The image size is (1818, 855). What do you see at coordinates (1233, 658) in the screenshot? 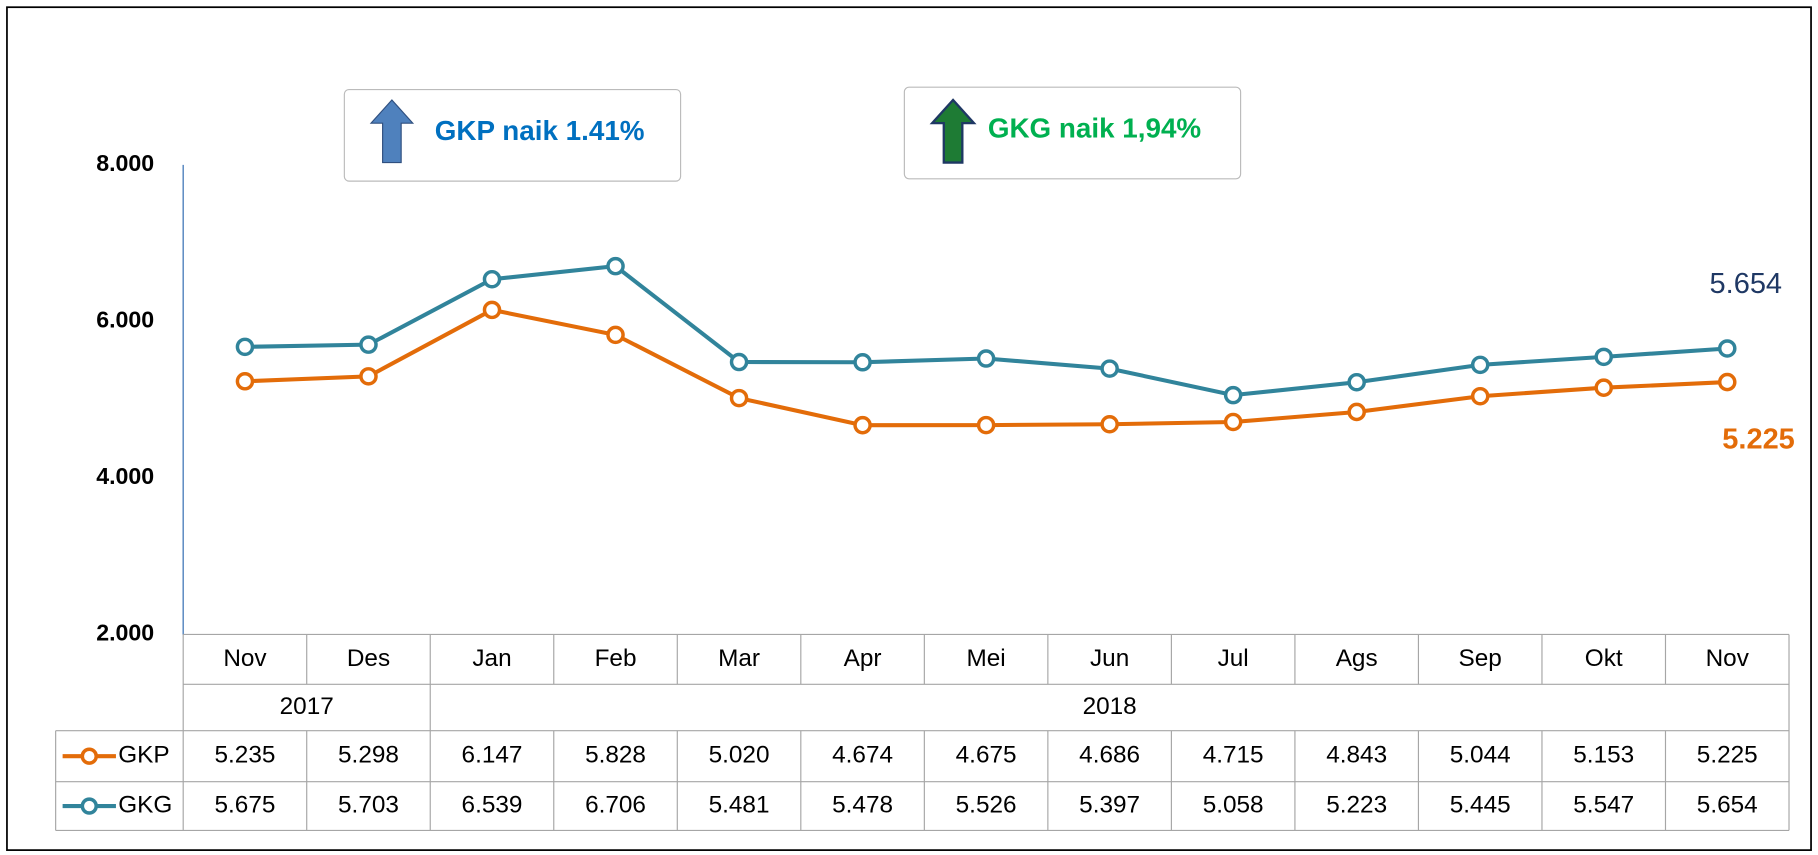
I see `x-tick-label: Jul` at bounding box center [1233, 658].